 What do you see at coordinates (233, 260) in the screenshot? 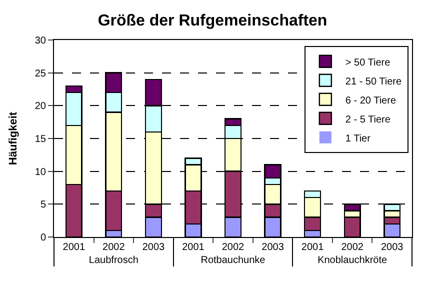
I see `text: Rotbauchunke` at bounding box center [233, 260].